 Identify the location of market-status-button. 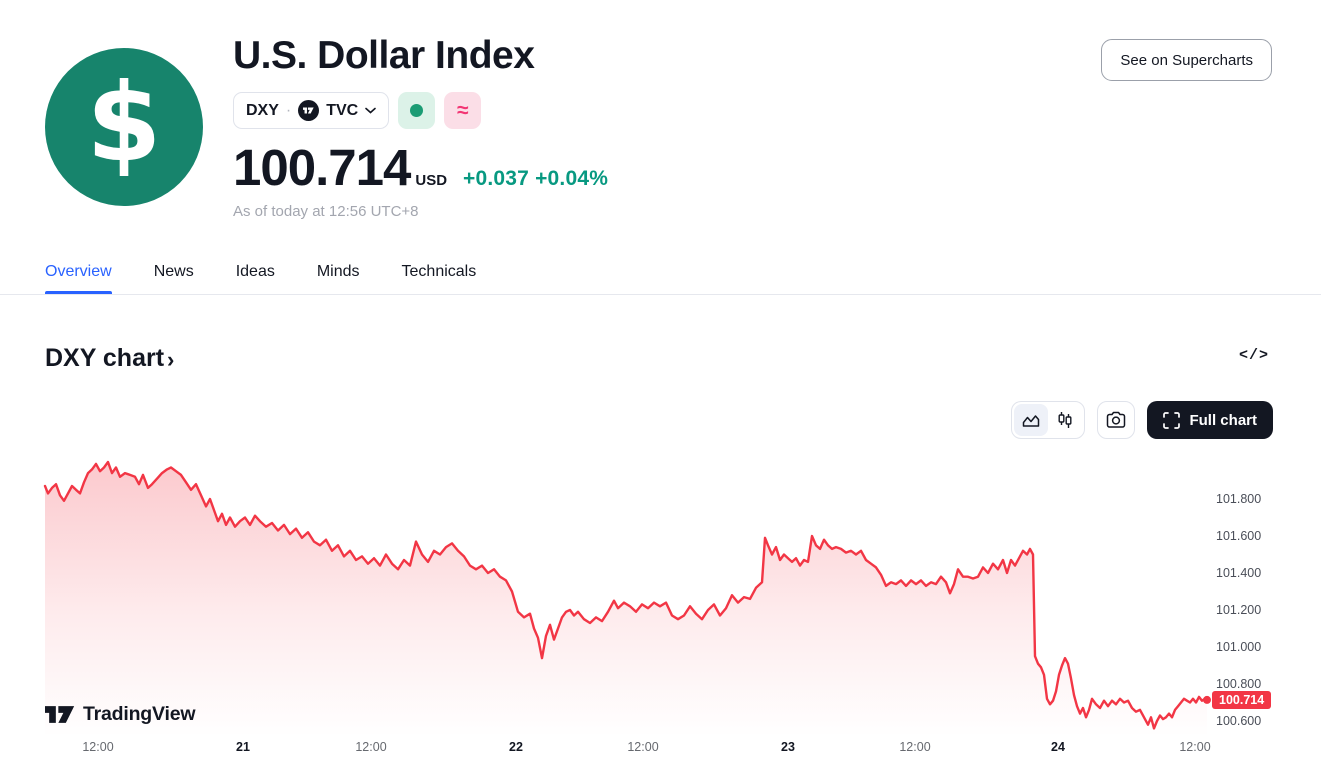
(417, 110).